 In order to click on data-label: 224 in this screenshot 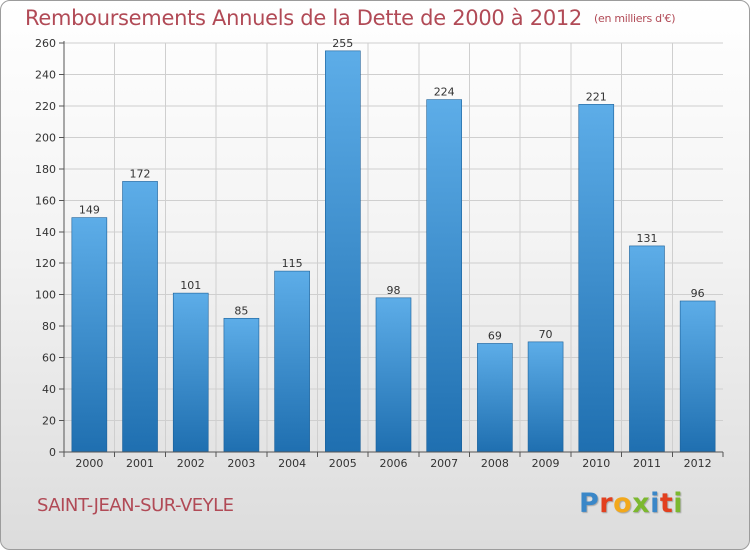, I will do `click(444, 92)`.